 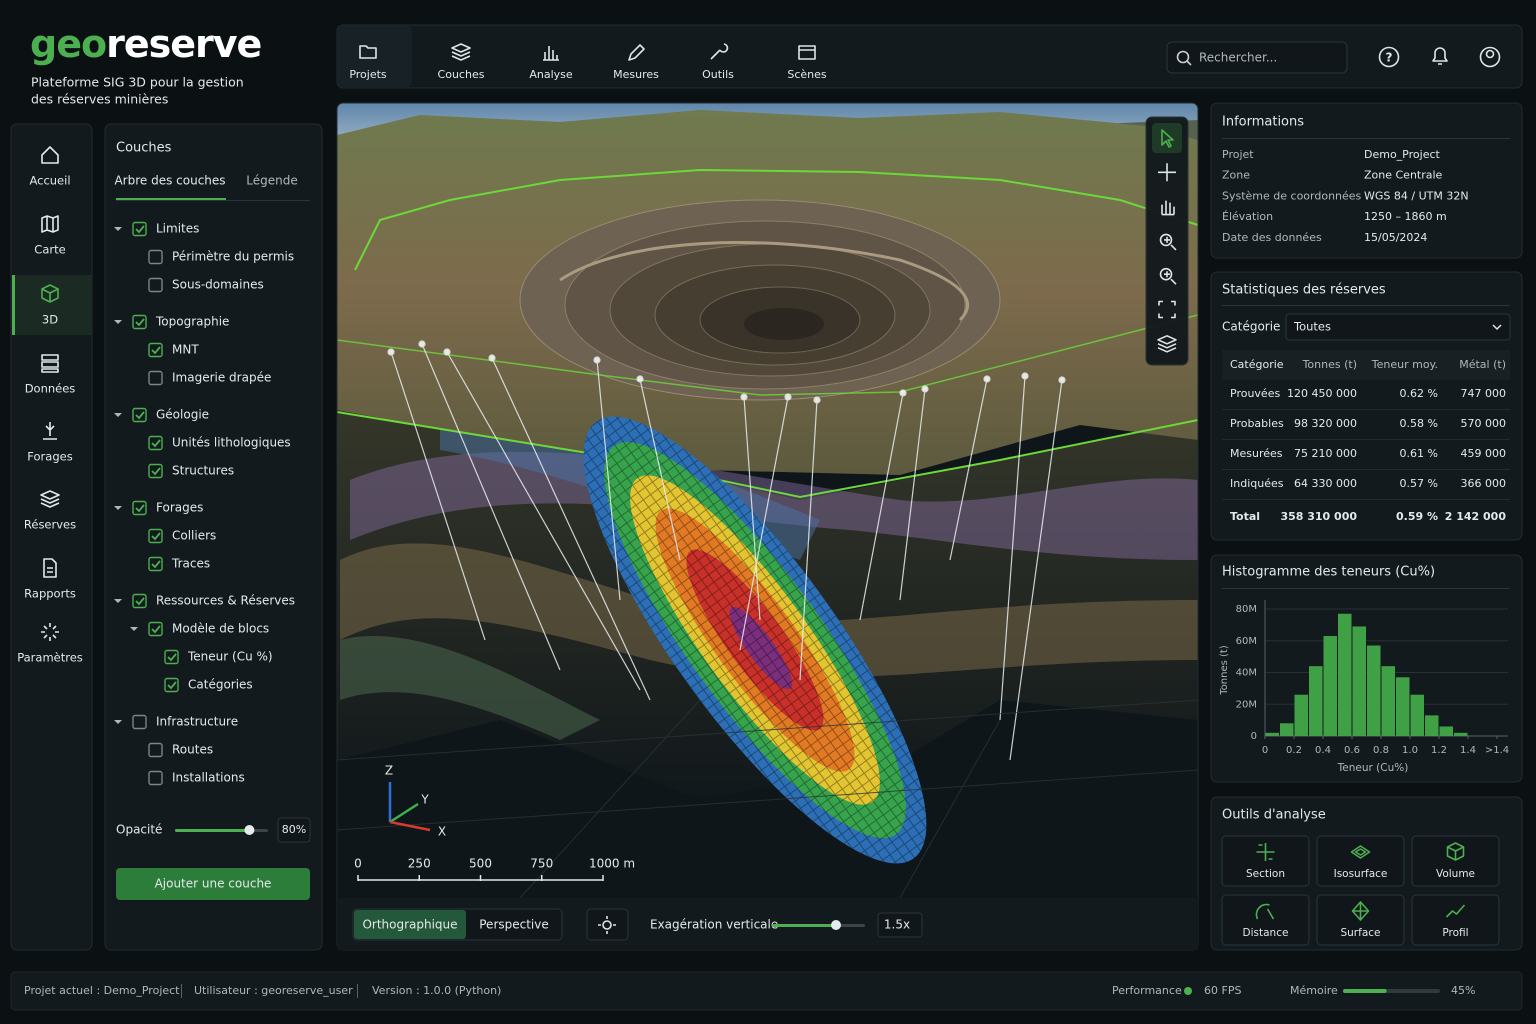 I want to click on table-cell: 358 310 000, so click(x=1318, y=516).